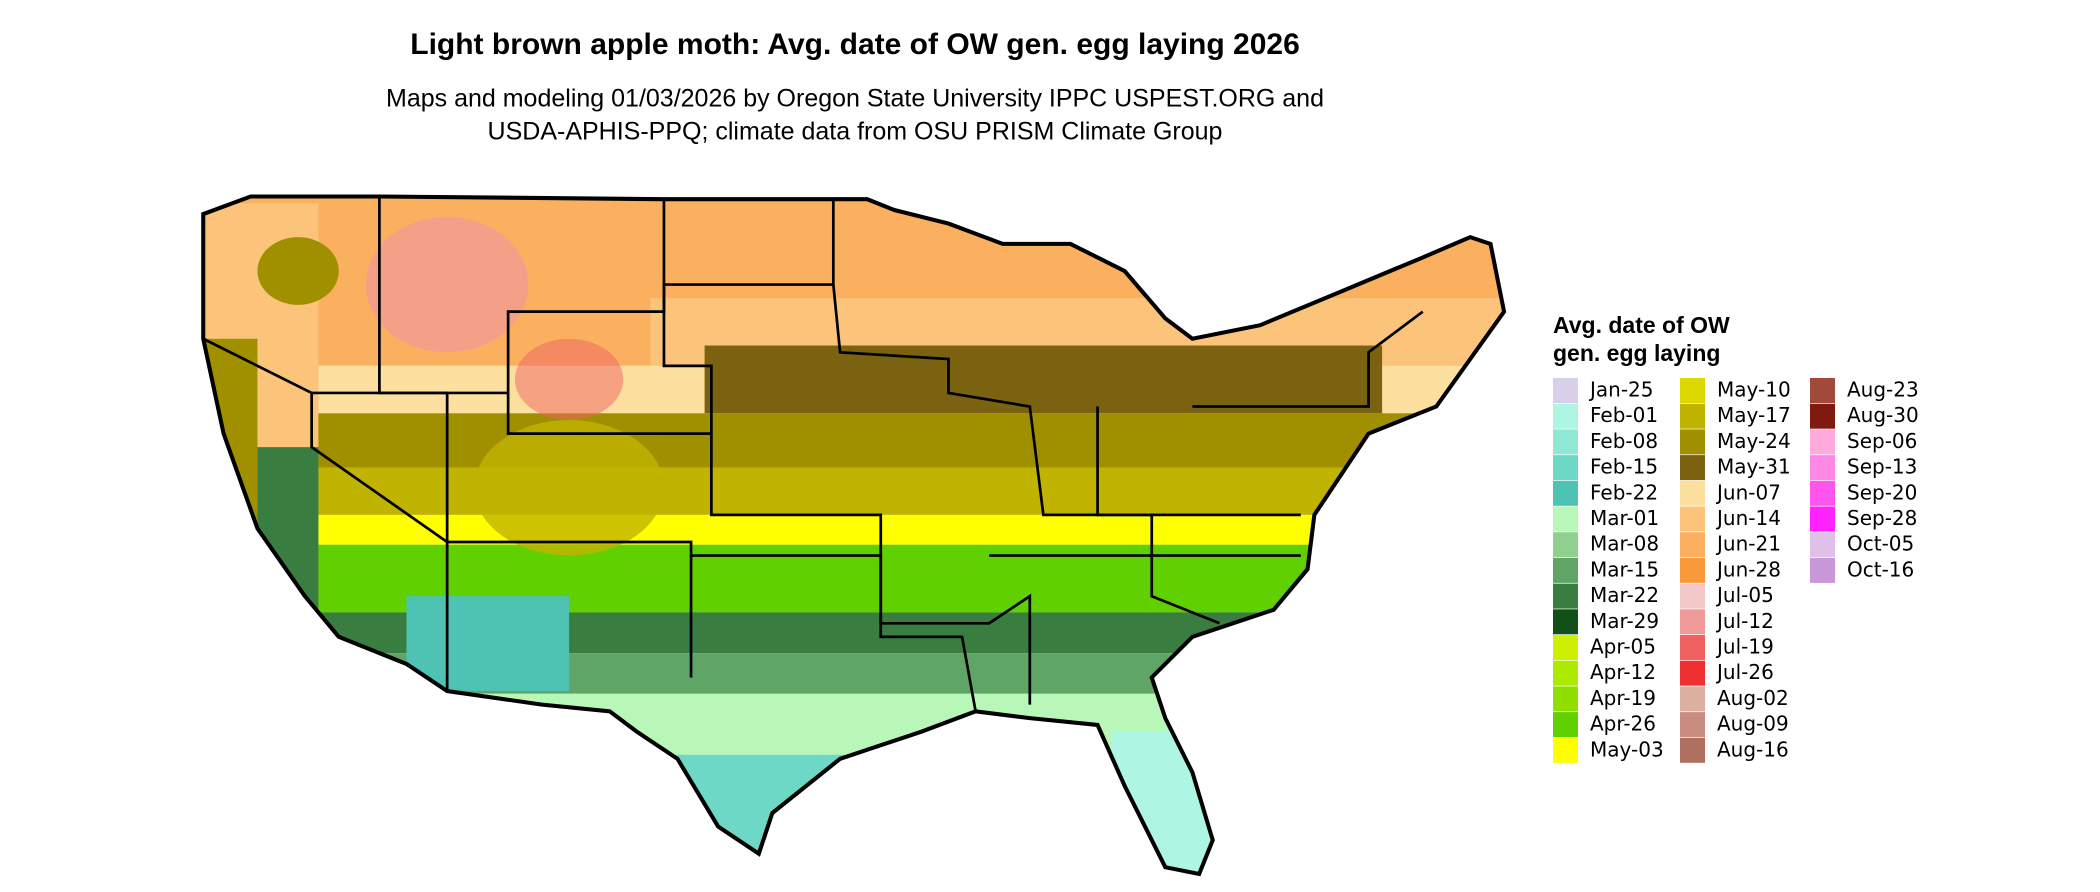 This screenshot has width=2100, height=892. Describe the element at coordinates (1883, 415) in the screenshot. I see `legend-label: Aug-30` at that location.